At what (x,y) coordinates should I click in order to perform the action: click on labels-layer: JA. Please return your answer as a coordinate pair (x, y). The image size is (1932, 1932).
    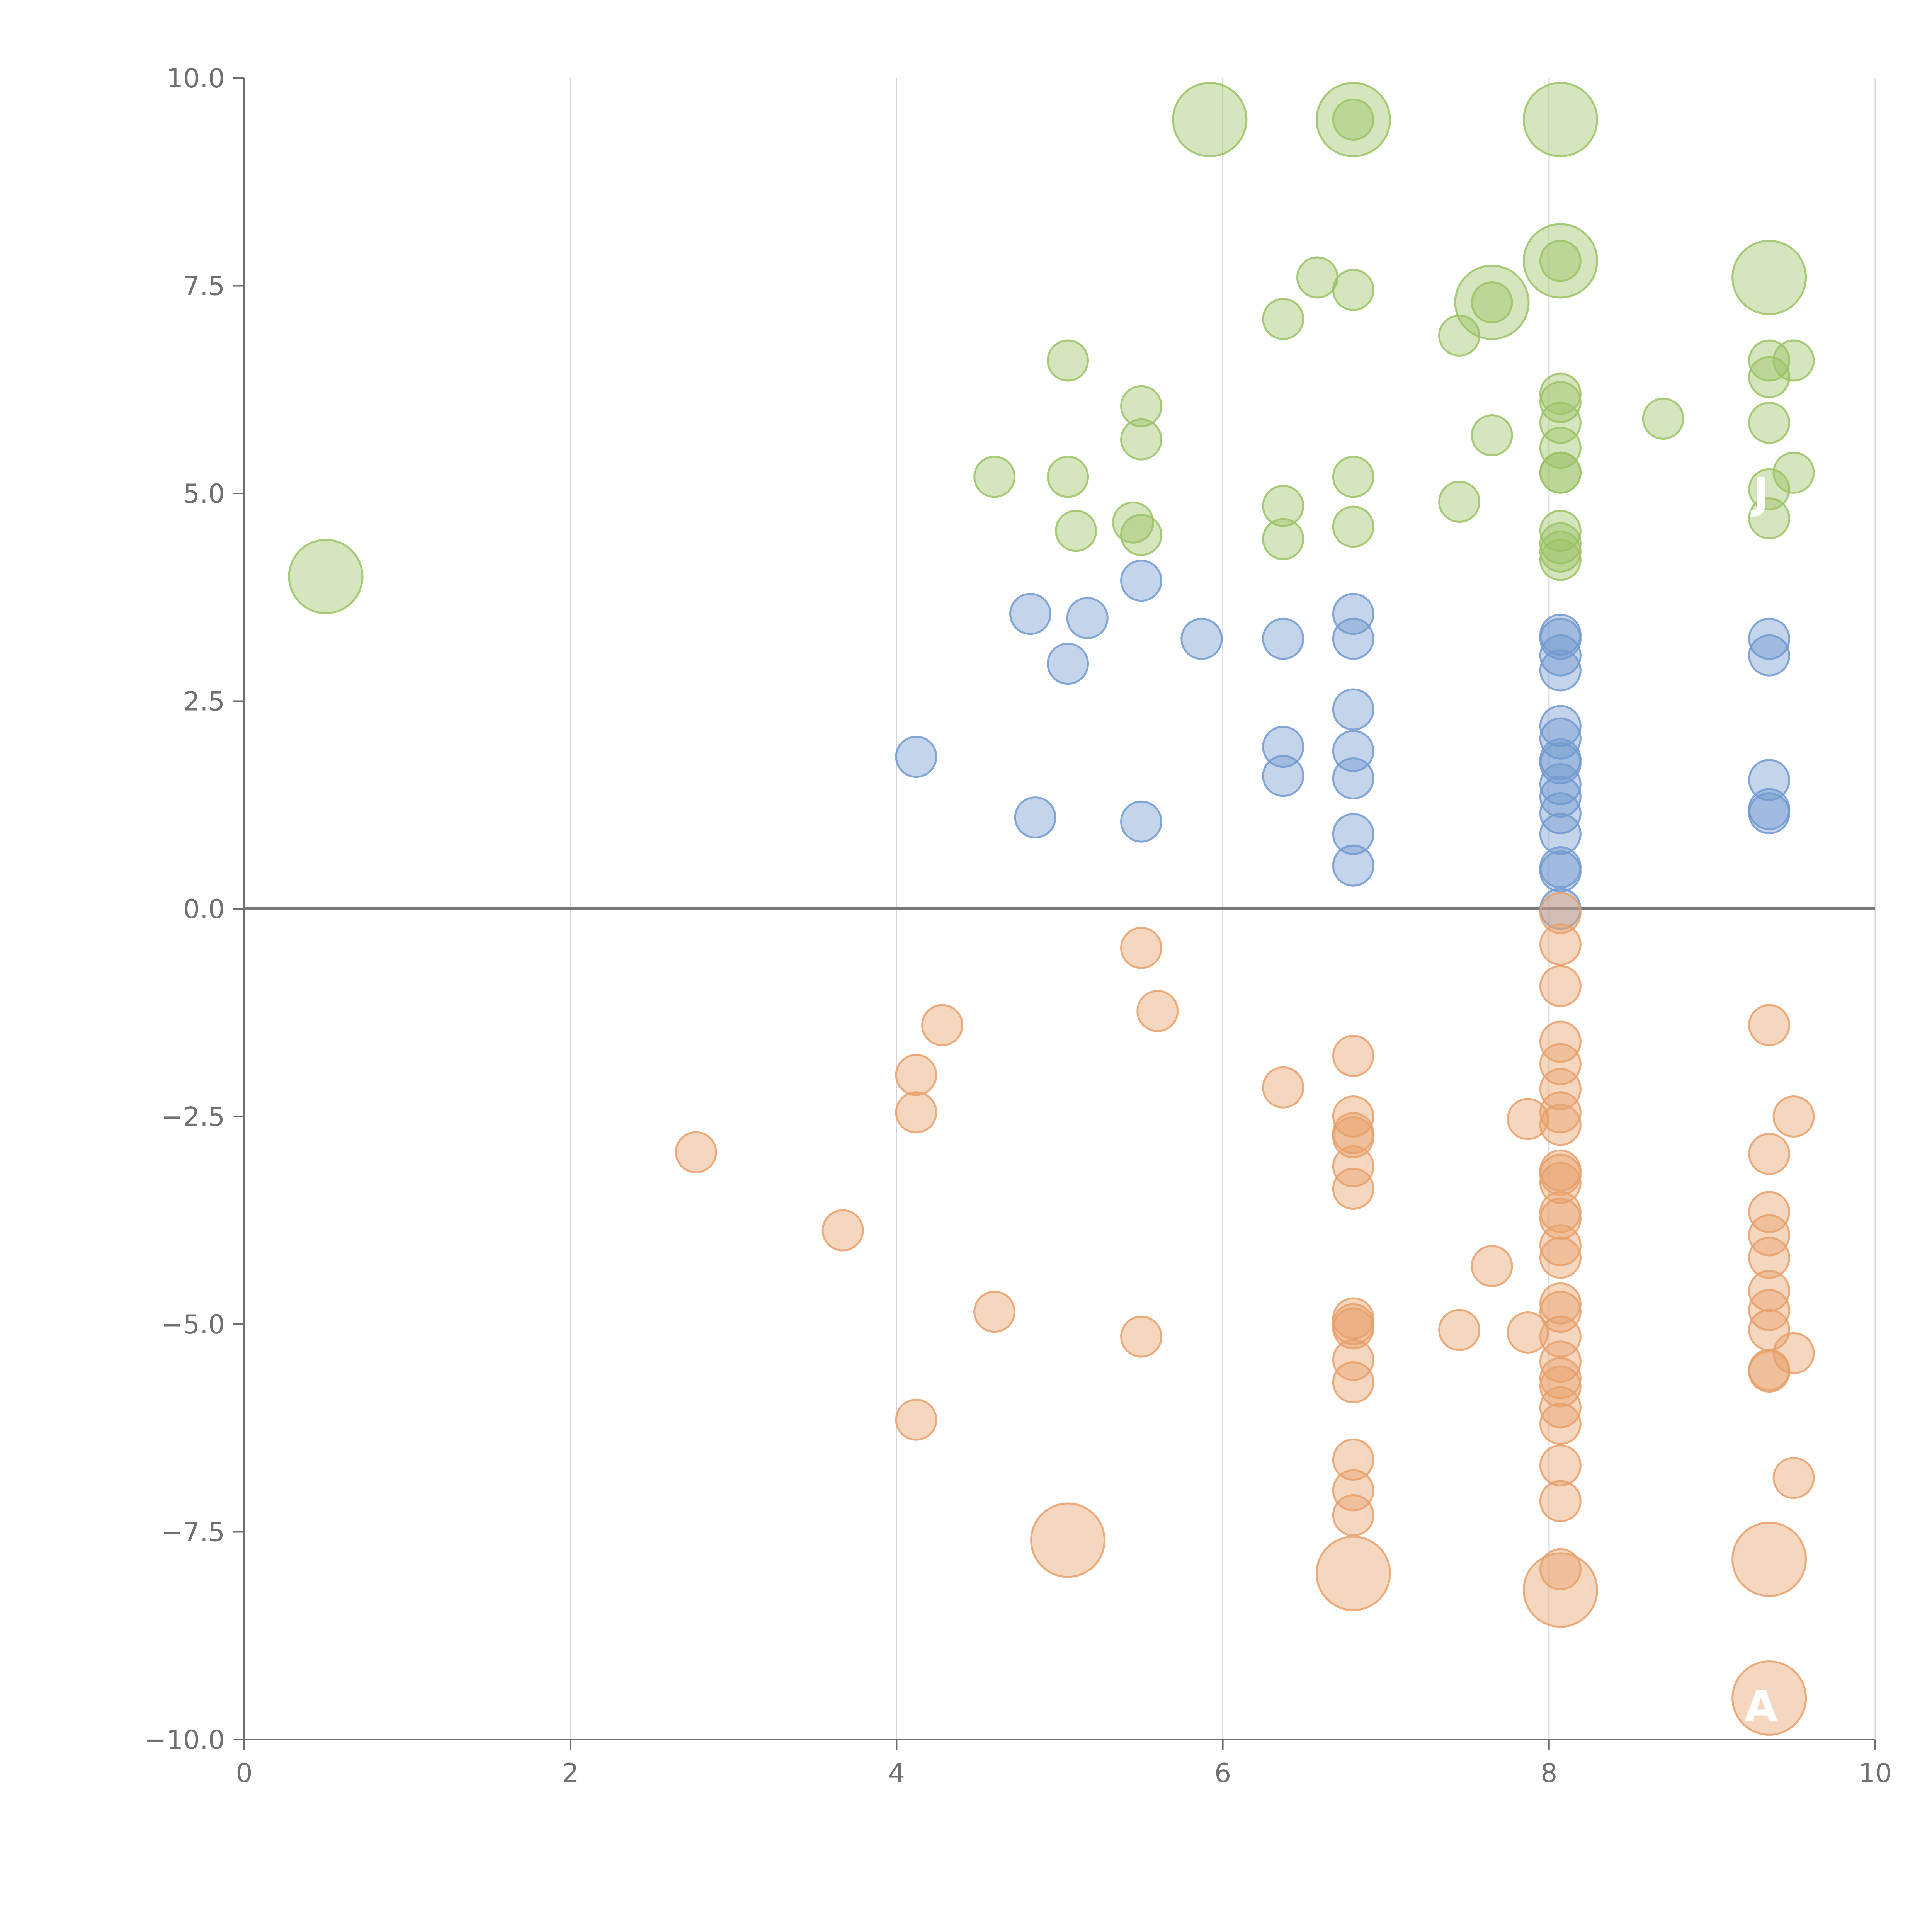
    Looking at the image, I should click on (1761, 1100).